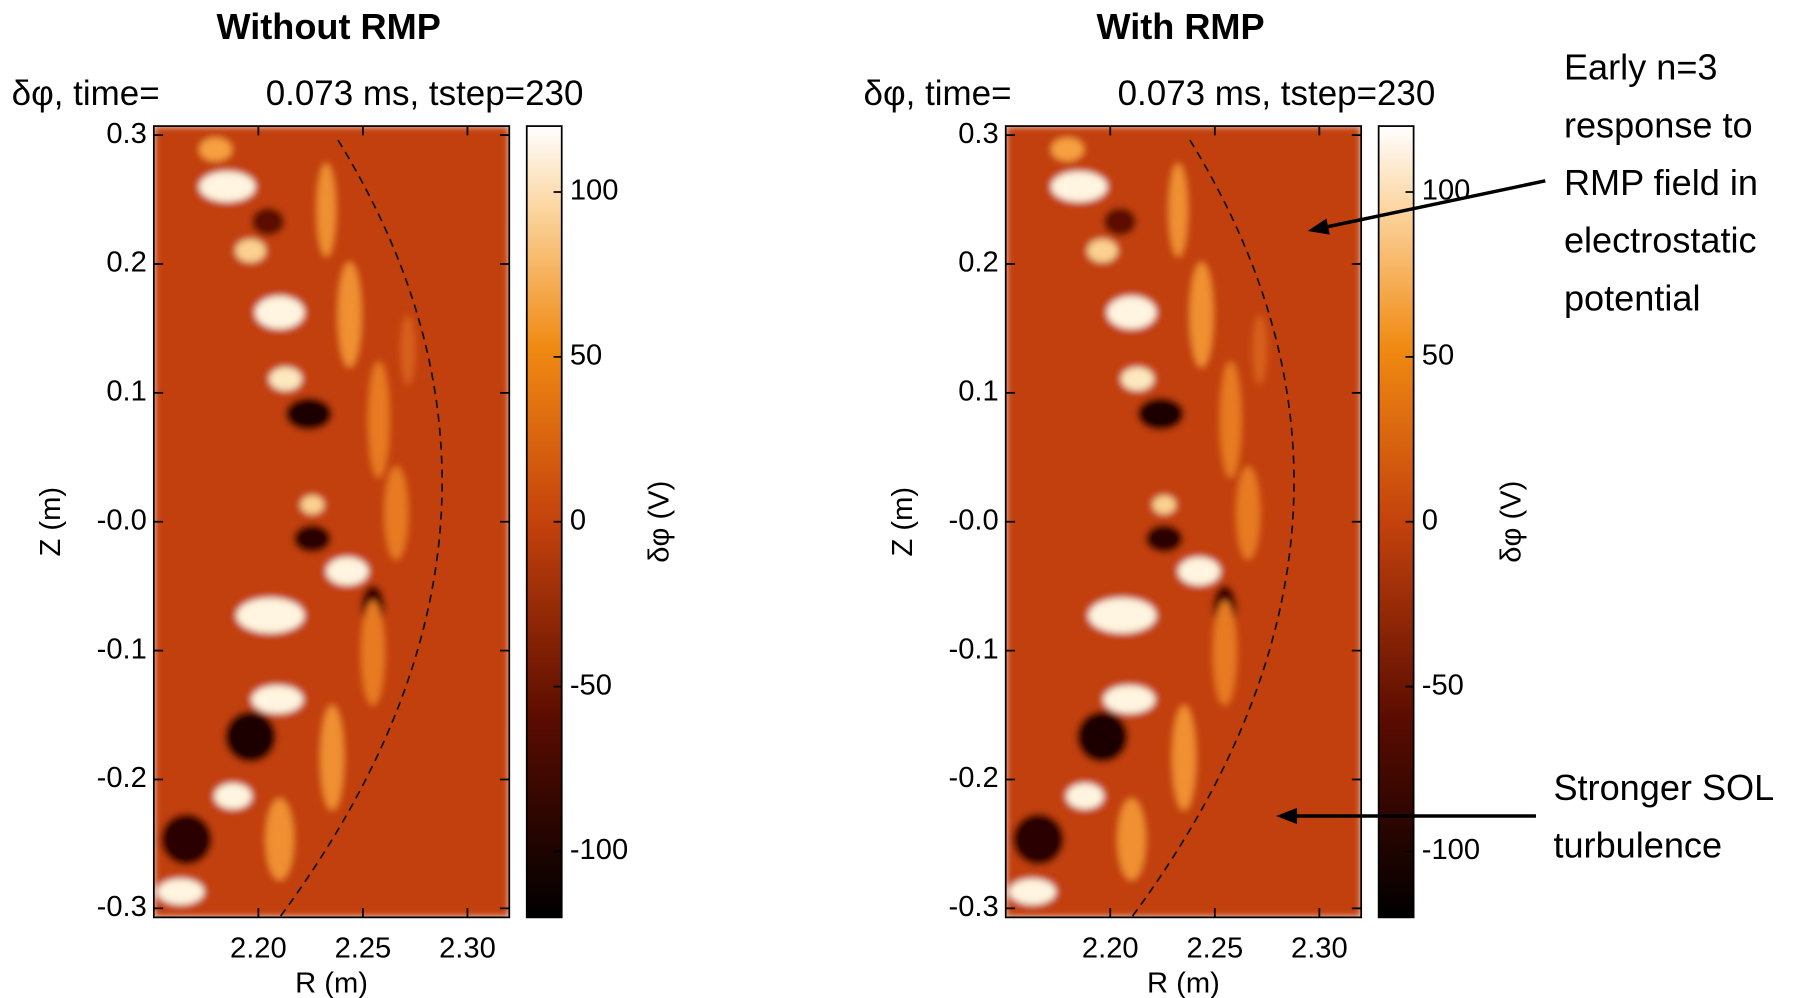 The image size is (1818, 998). What do you see at coordinates (1637, 845) in the screenshot?
I see `annotation: turbulence` at bounding box center [1637, 845].